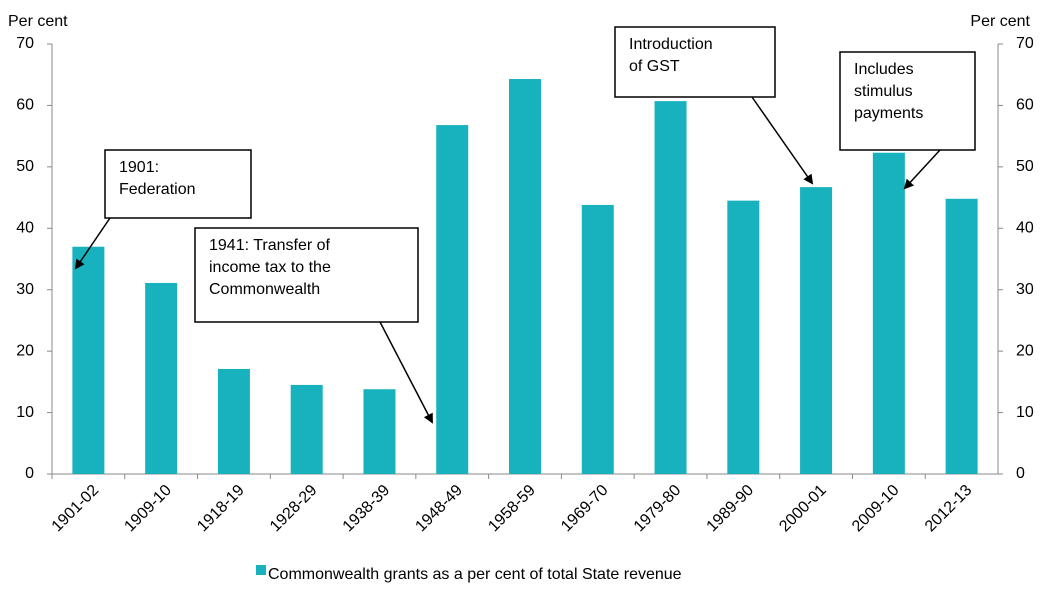 Image resolution: width=1045 pixels, height=591 pixels. Describe the element at coordinates (367, 509) in the screenshot. I see `x-tick-label: 1938-39` at that location.